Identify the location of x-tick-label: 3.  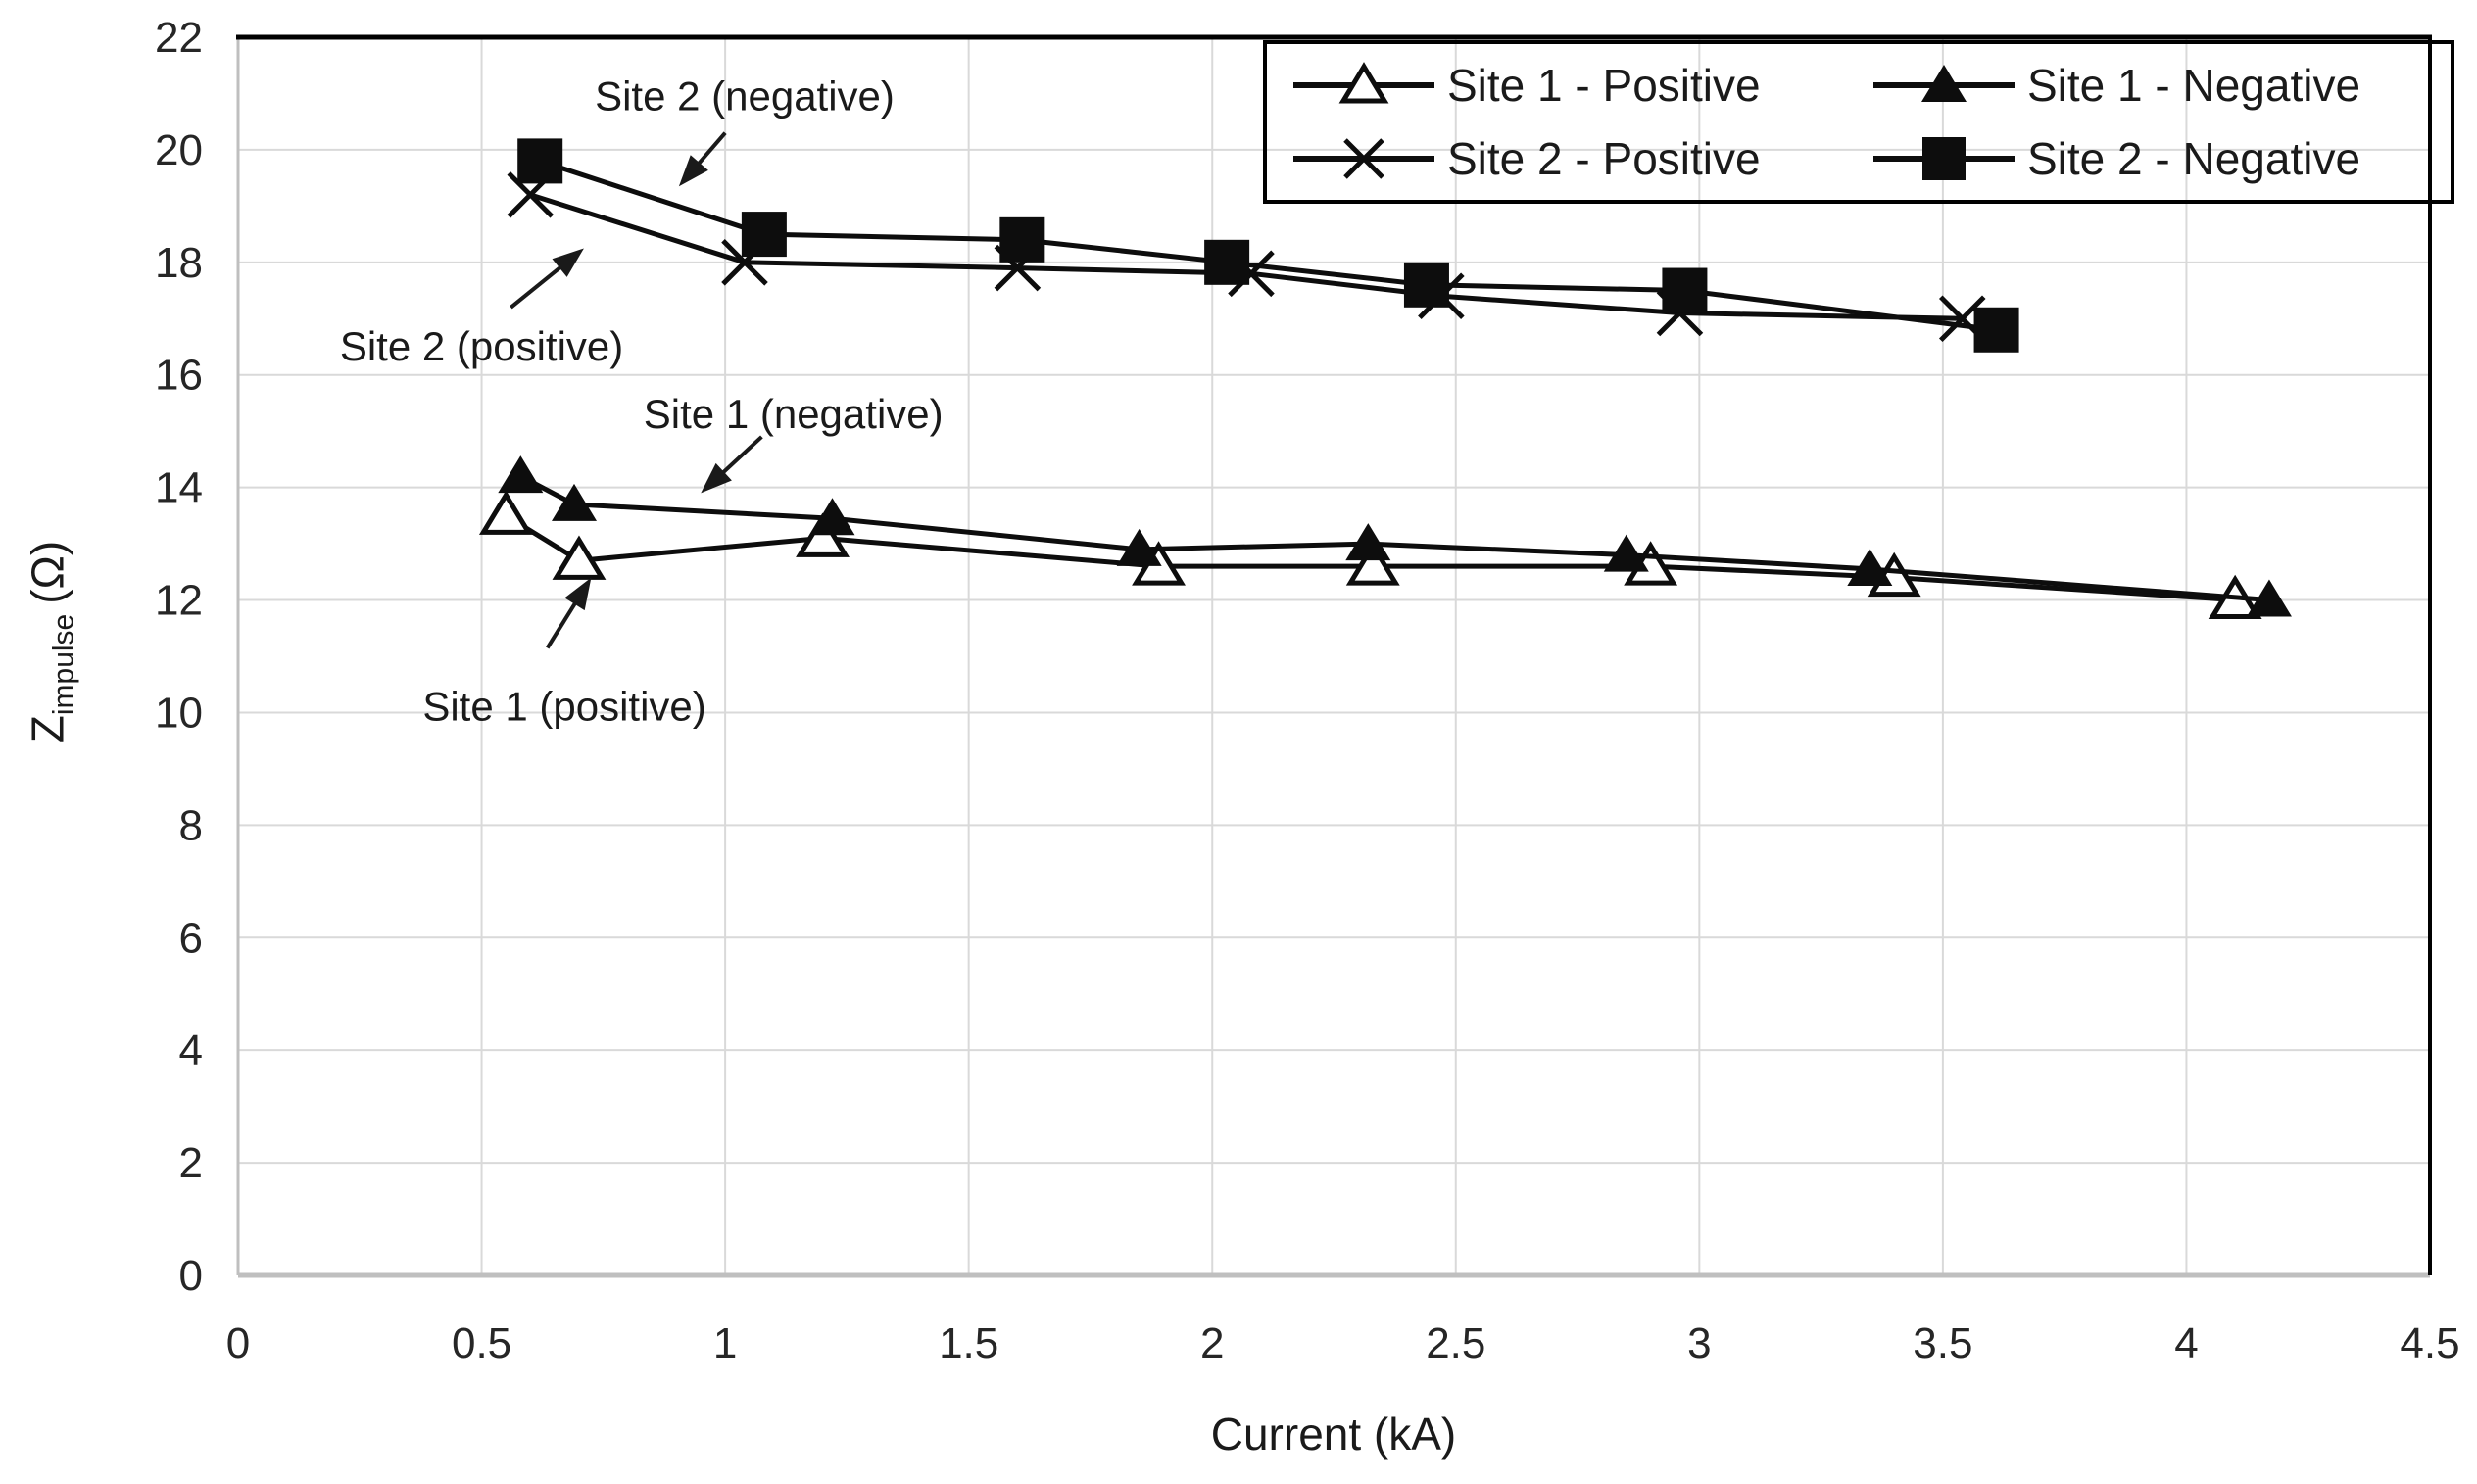
(1699, 1343).